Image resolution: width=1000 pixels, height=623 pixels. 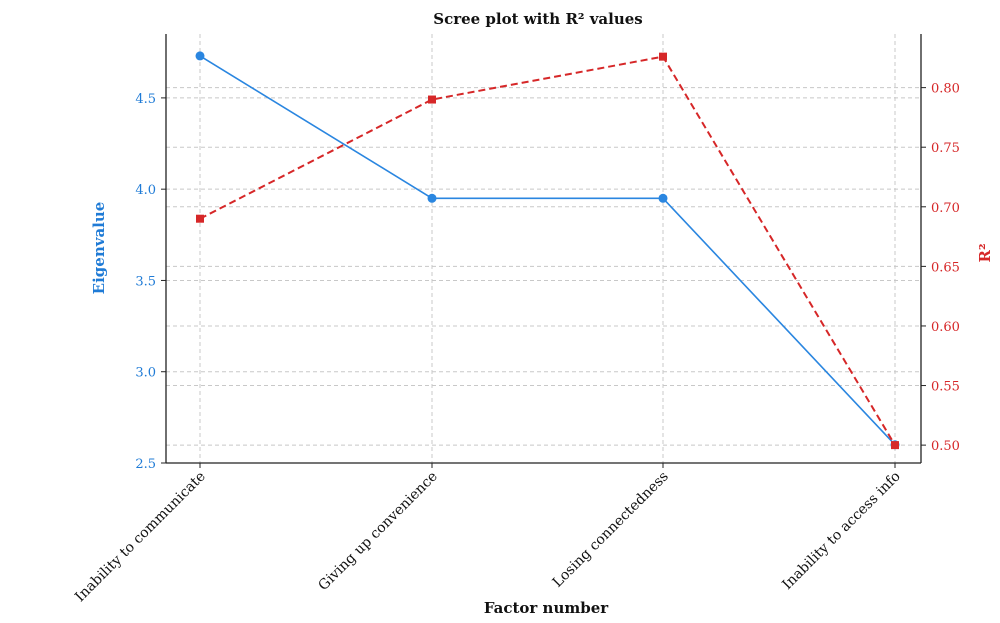 I want to click on x-tick-label: Inability to communicate, so click(x=140, y=537).